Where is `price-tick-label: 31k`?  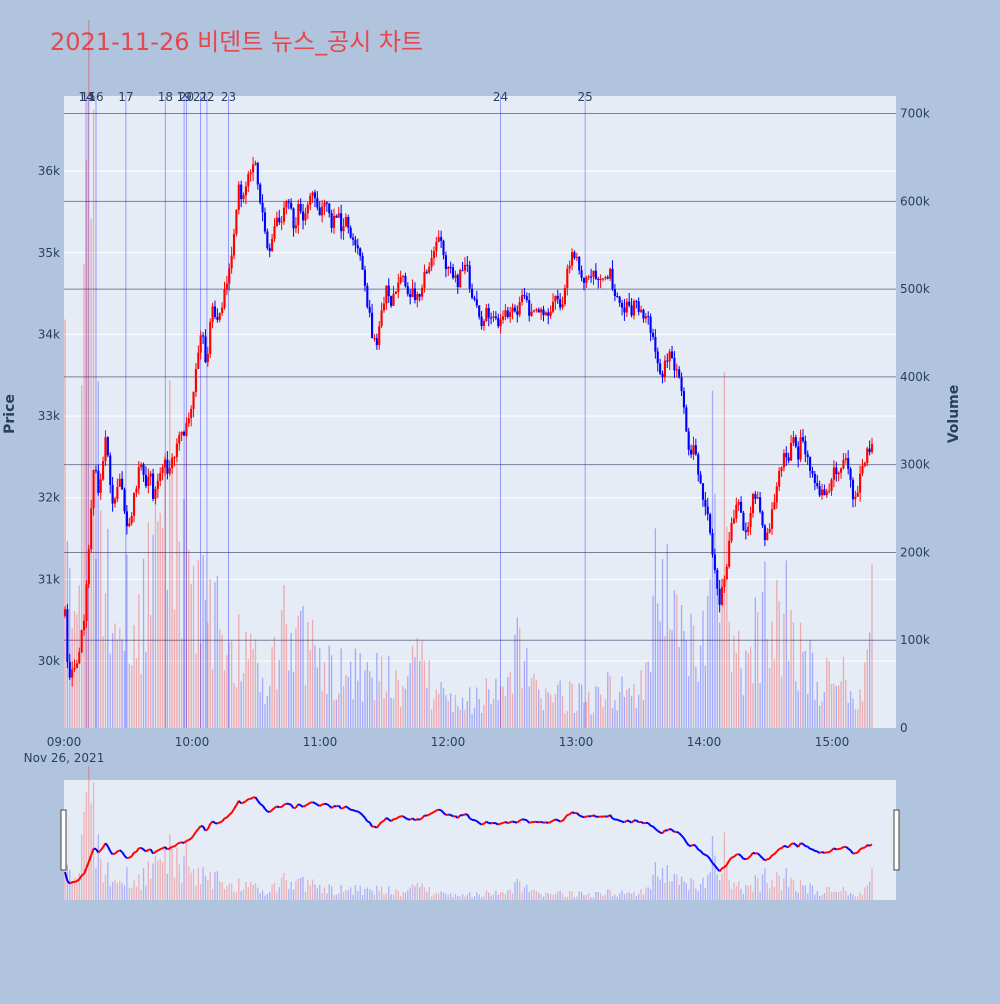
price-tick-label: 31k is located at coordinates (49, 579).